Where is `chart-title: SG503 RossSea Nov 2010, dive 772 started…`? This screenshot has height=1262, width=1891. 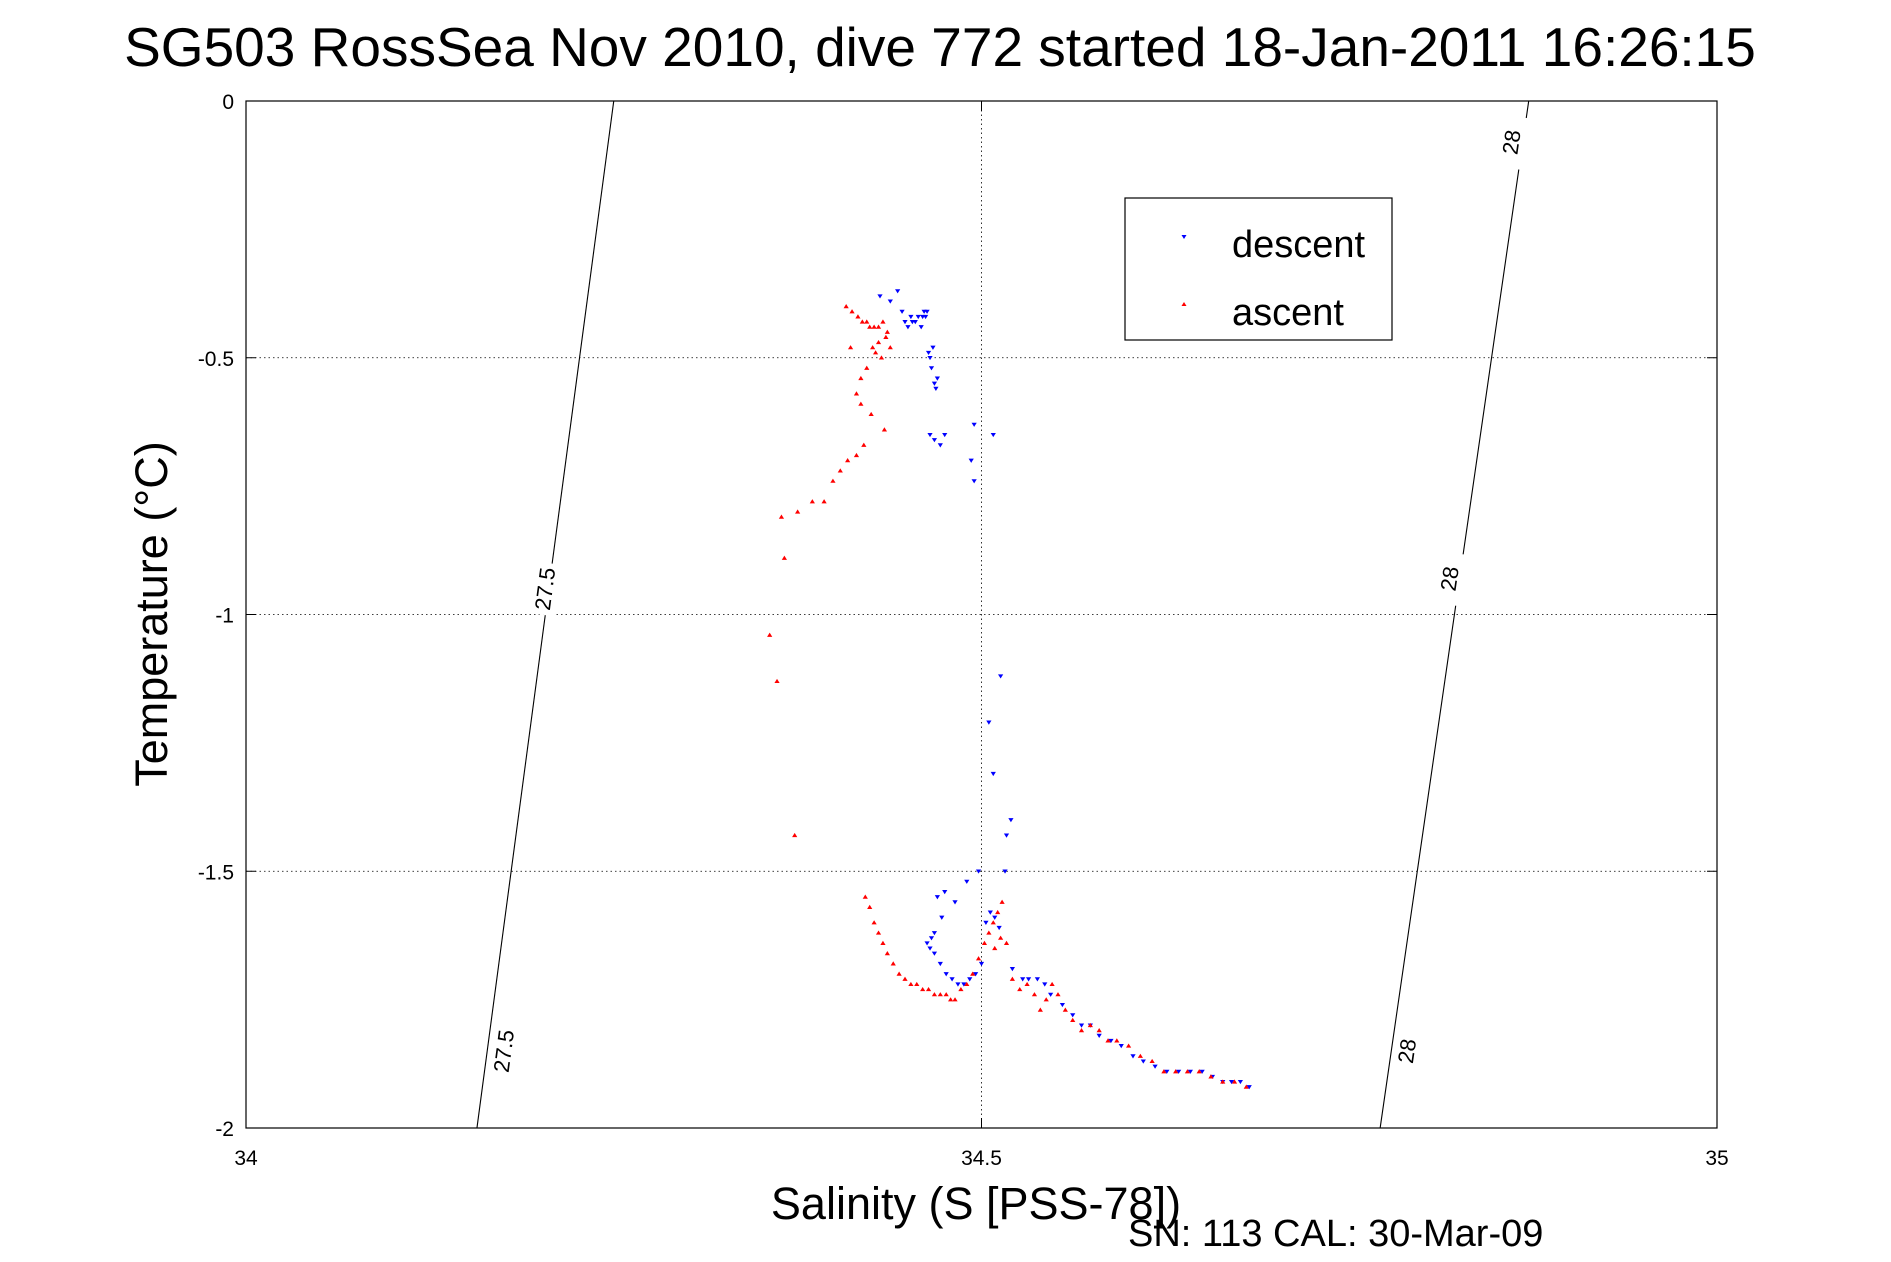 chart-title: SG503 RossSea Nov 2010, dive 772 started… is located at coordinates (940, 47).